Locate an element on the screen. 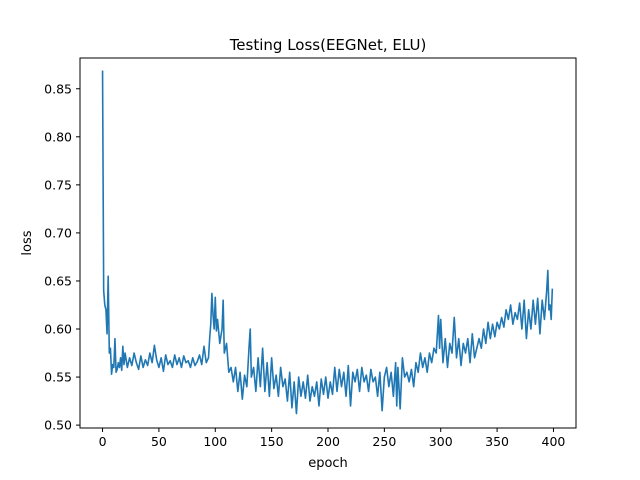 Image resolution: width=640 pixels, height=480 pixels. x-tick-label: 250 is located at coordinates (384, 441).